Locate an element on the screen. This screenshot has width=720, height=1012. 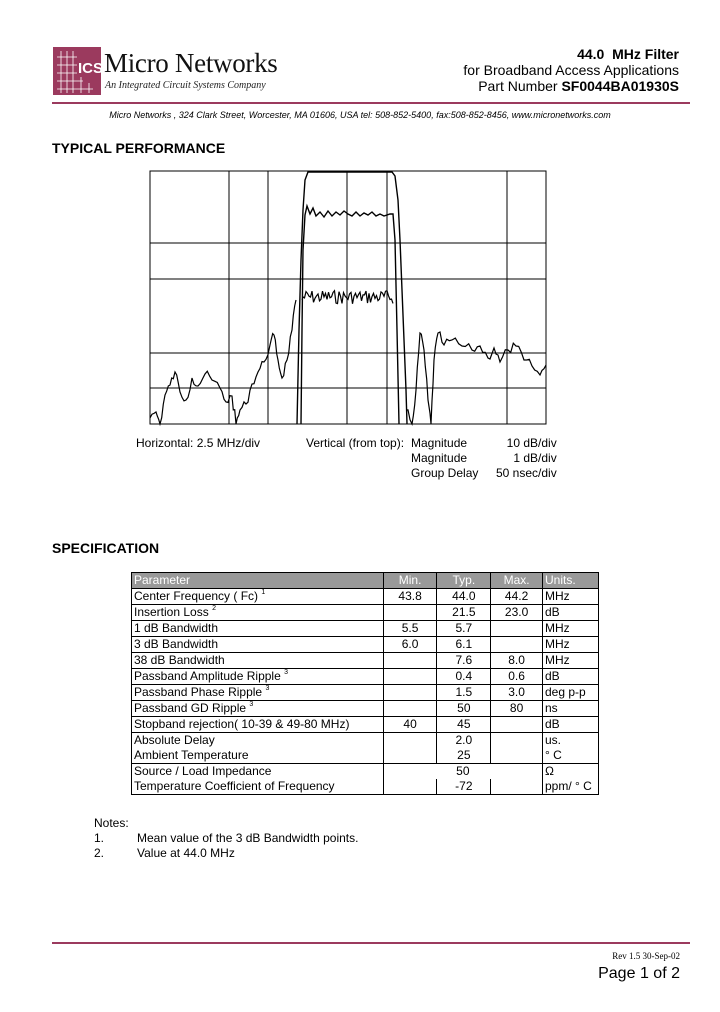
revision: Rev 1.5 30-Sep-02 is located at coordinates (646, 956).